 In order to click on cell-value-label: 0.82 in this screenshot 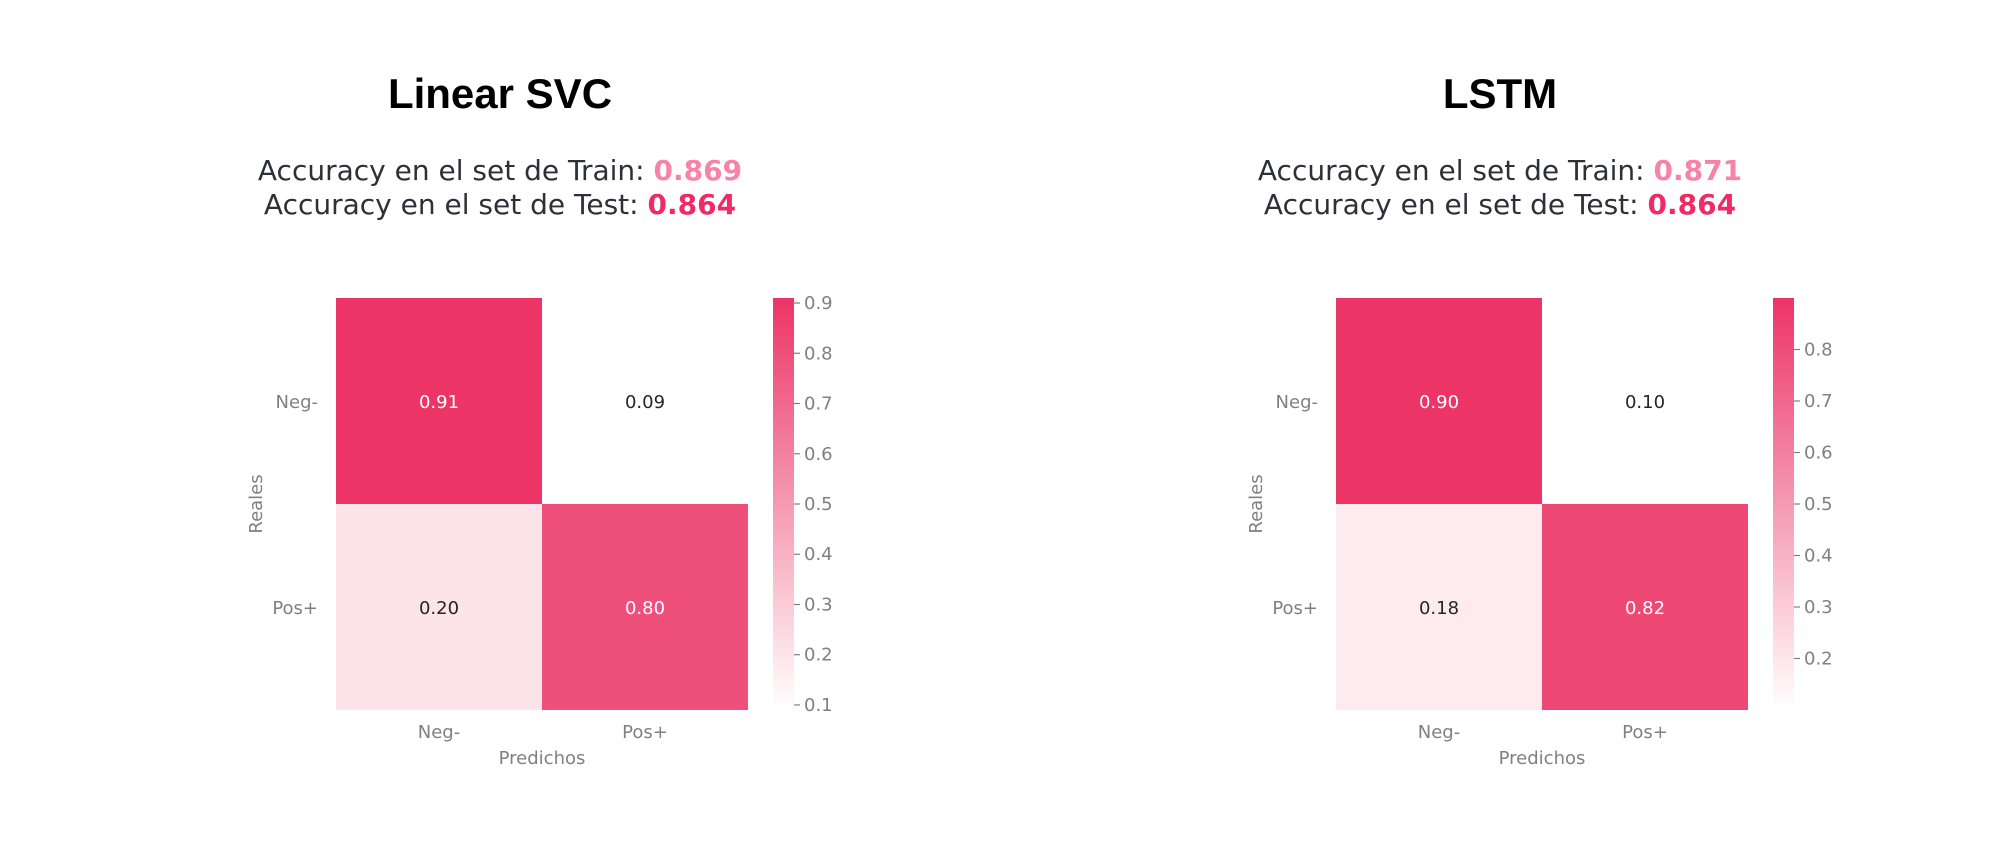, I will do `click(1645, 608)`.